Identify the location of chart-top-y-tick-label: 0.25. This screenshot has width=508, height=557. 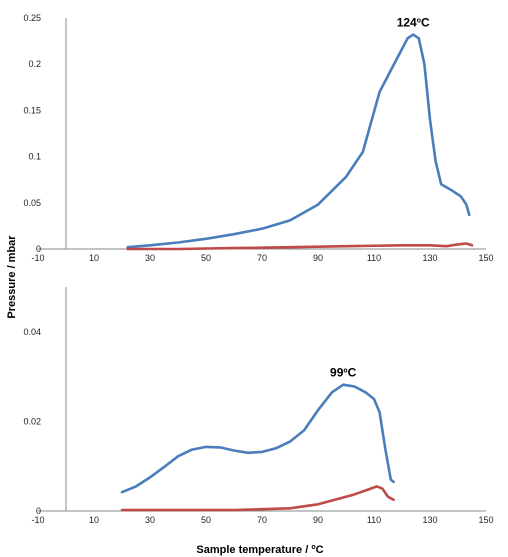
(32, 18).